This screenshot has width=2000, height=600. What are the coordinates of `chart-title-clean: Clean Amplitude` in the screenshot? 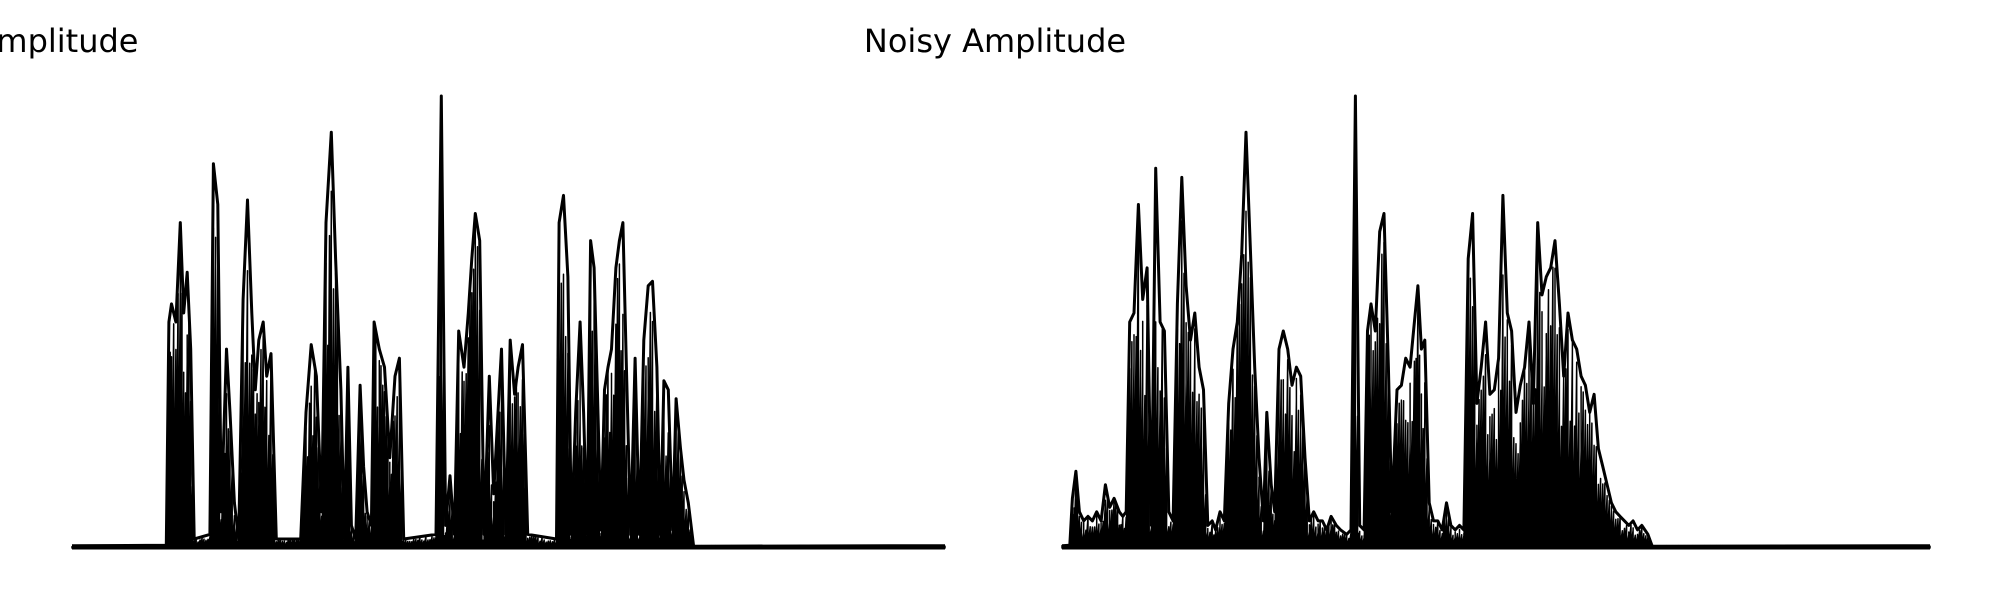 It's located at (69, 41).